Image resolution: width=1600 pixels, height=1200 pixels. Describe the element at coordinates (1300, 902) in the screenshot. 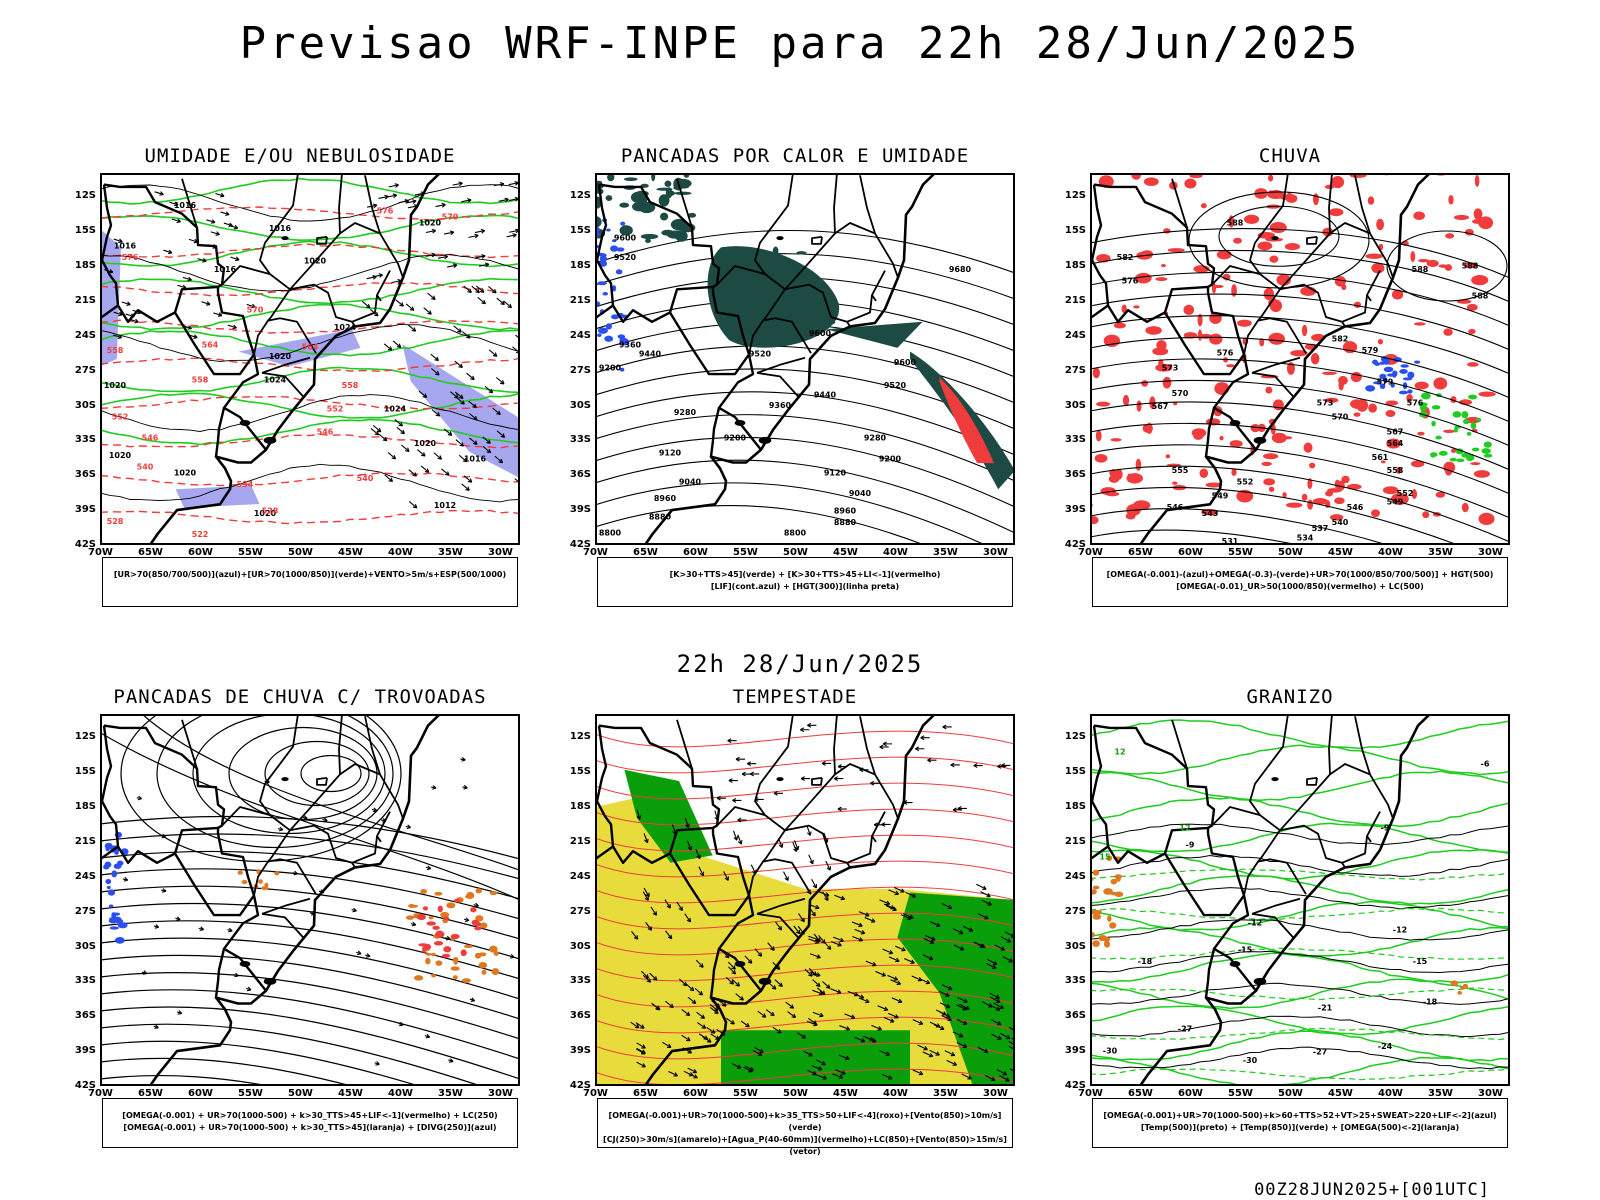

I see `hail-fields` at that location.